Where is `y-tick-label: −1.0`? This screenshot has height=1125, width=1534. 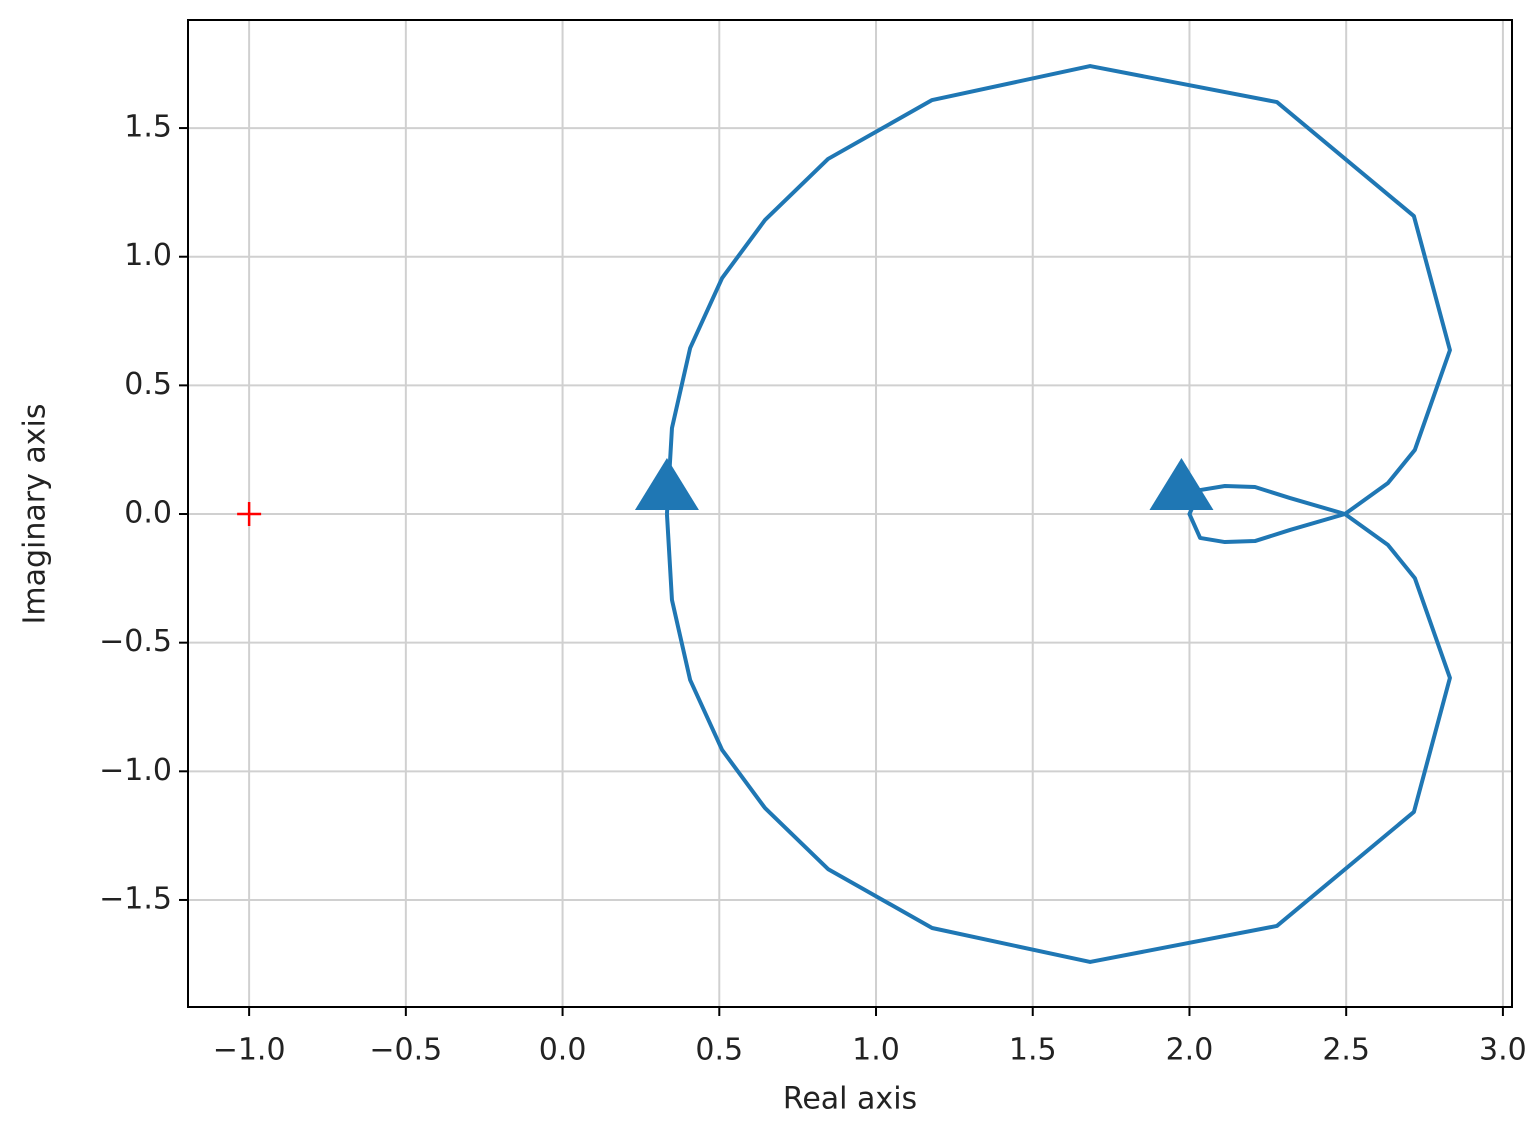 y-tick-label: −1.0 is located at coordinates (135, 770).